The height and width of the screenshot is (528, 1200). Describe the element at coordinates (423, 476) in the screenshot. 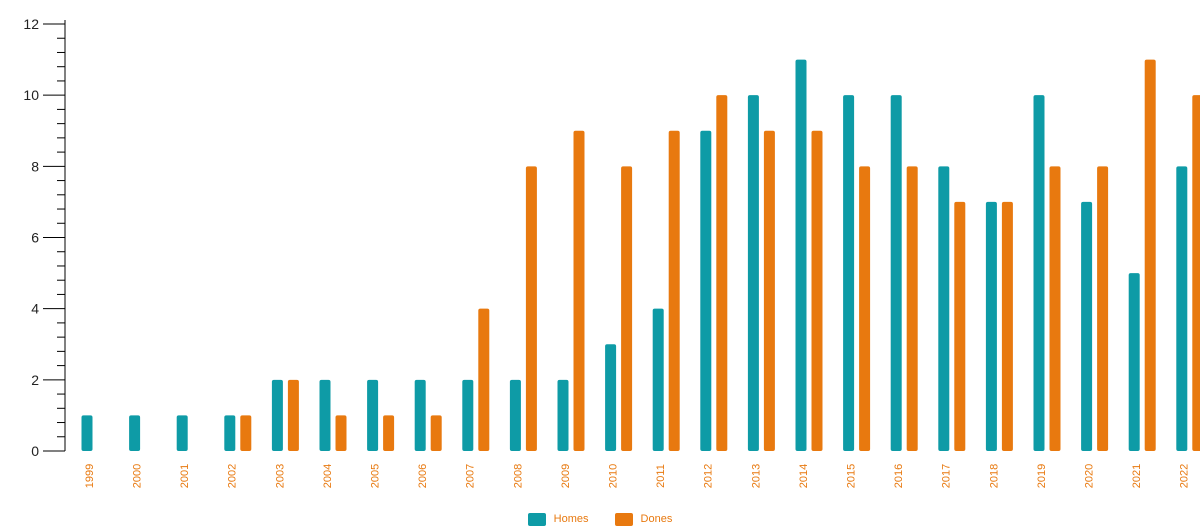

I see `x-tick-label-2006: 2006` at that location.